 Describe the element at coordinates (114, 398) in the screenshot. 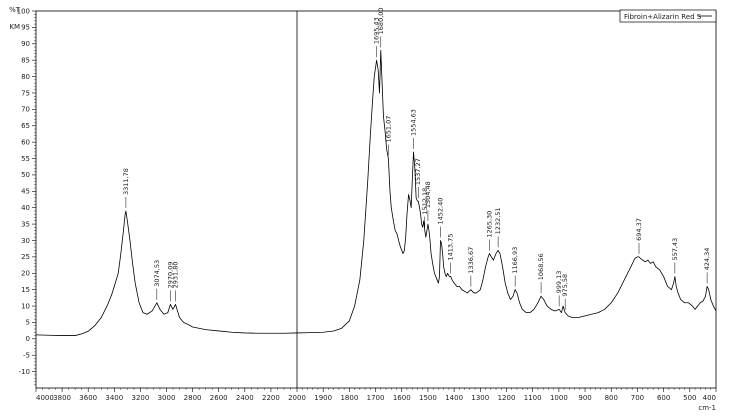

I see `x-tick-label: 3400` at that location.